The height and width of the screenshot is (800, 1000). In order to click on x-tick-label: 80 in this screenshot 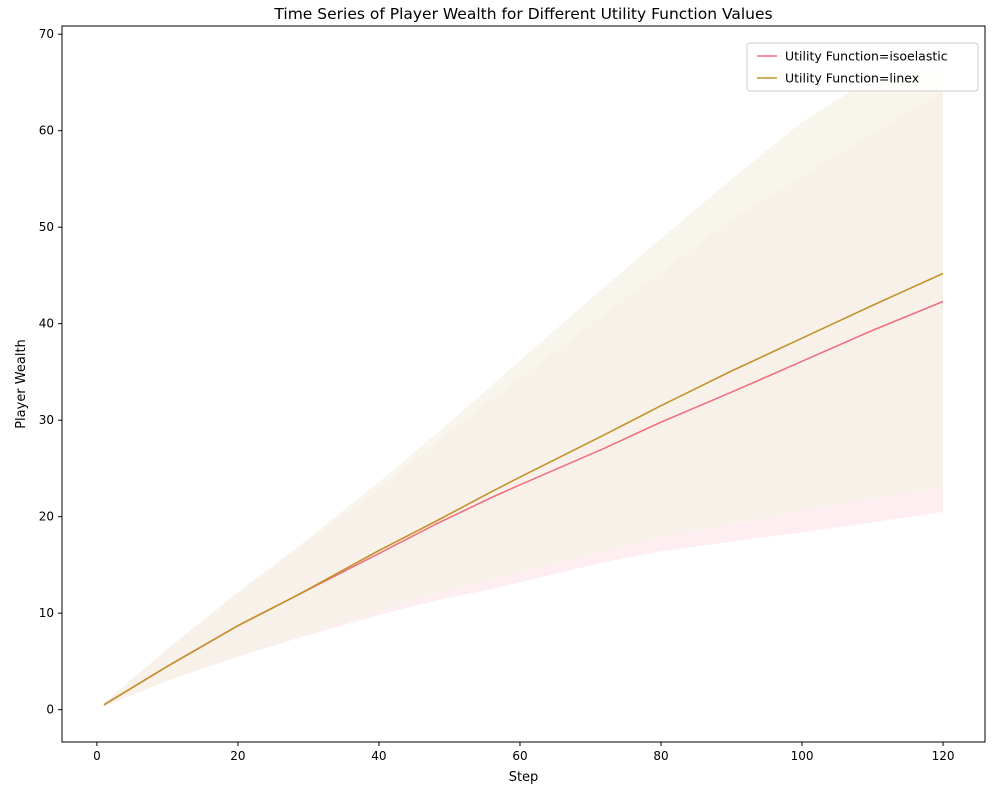, I will do `click(660, 756)`.